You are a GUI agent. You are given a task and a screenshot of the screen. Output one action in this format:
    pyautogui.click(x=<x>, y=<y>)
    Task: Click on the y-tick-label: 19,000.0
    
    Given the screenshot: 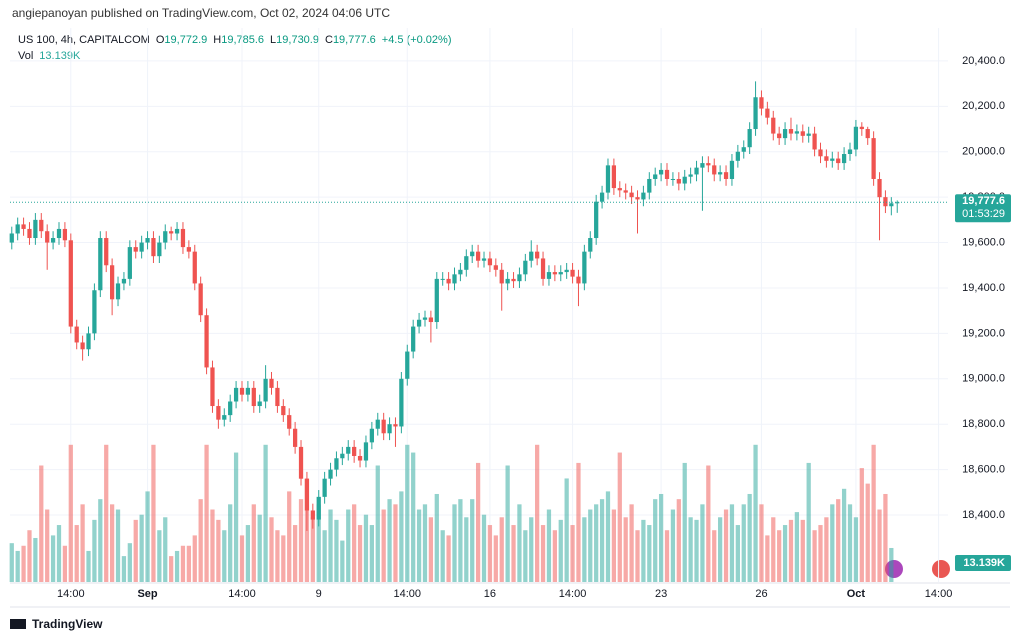 What is the action you would take?
    pyautogui.click(x=983, y=379)
    